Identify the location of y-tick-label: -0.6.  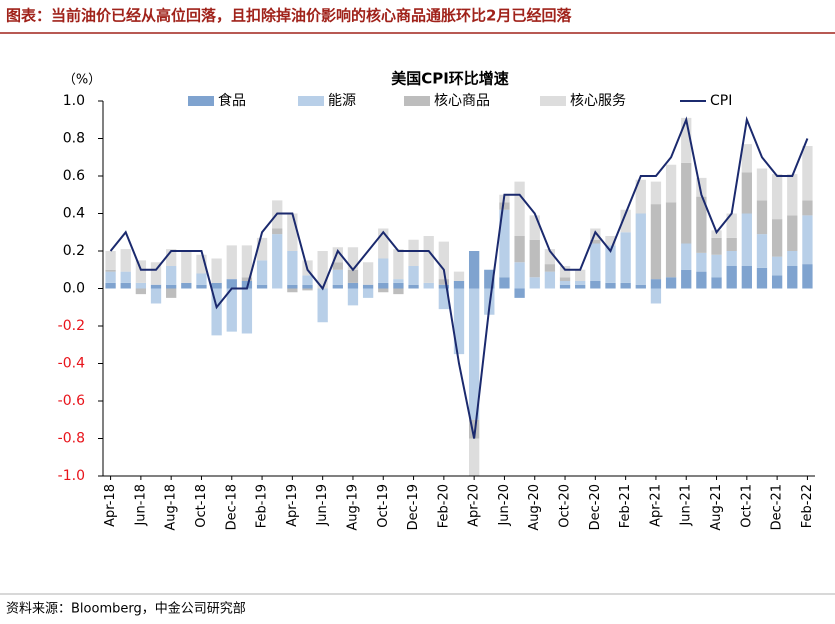
(71, 401).